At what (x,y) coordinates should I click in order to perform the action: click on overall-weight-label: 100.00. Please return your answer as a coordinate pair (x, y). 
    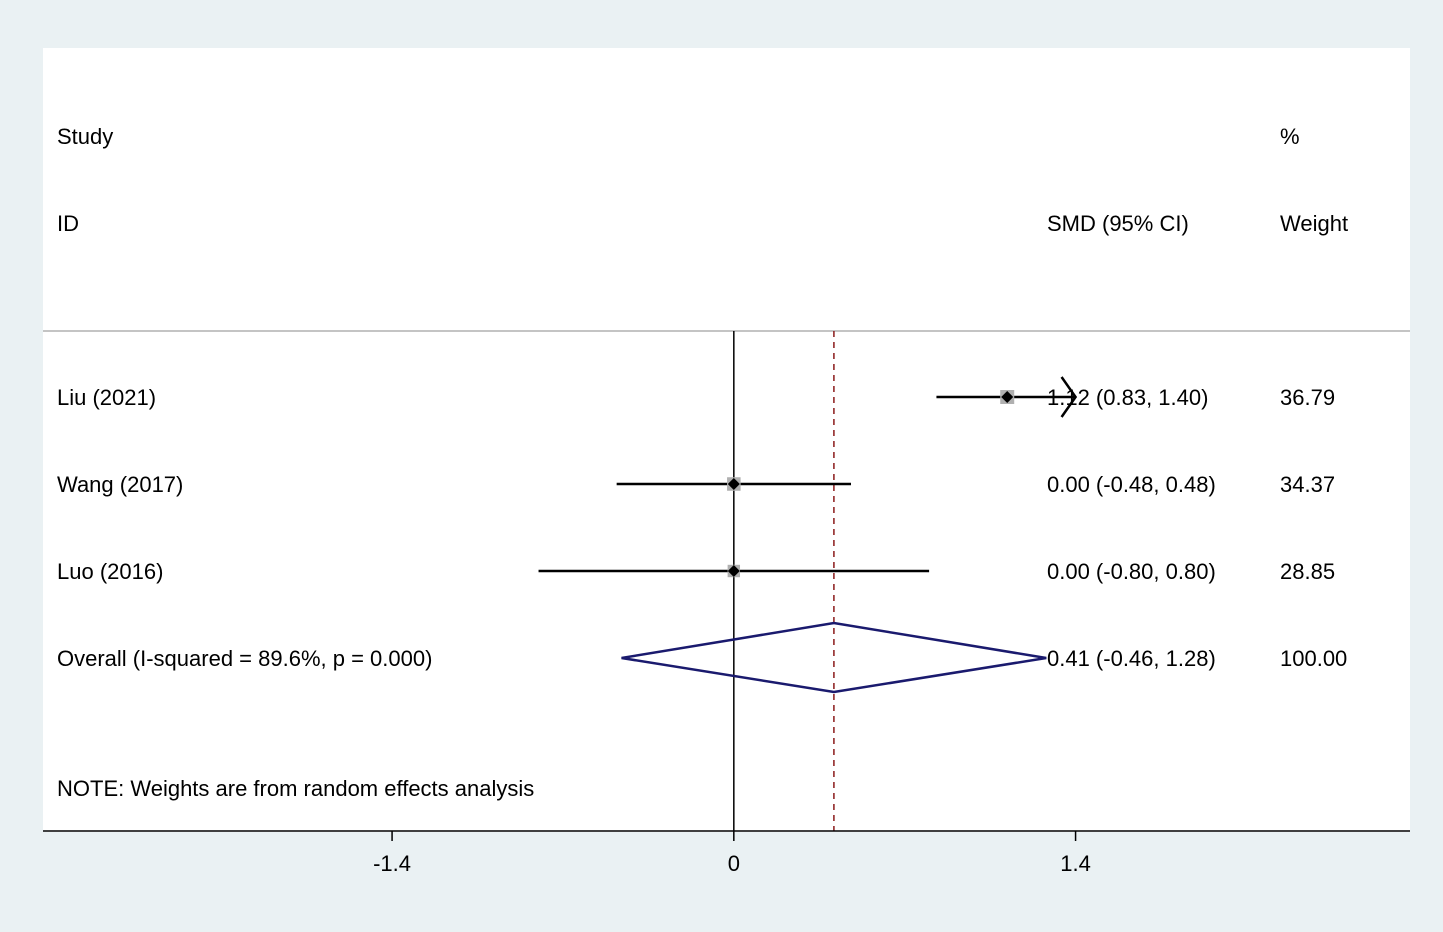
    Looking at the image, I should click on (1313, 658).